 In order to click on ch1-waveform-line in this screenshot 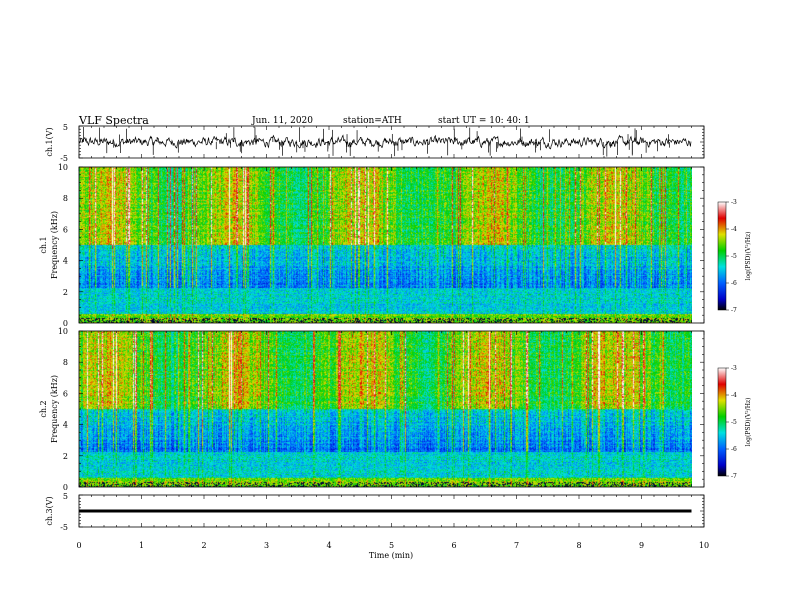, I will do `click(385, 142)`.